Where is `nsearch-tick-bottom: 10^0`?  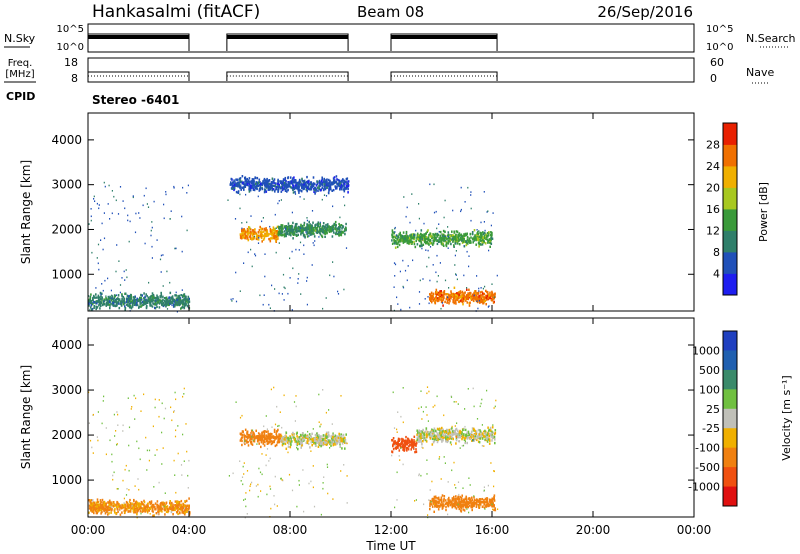
nsearch-tick-bottom: 10^0 is located at coordinates (719, 47).